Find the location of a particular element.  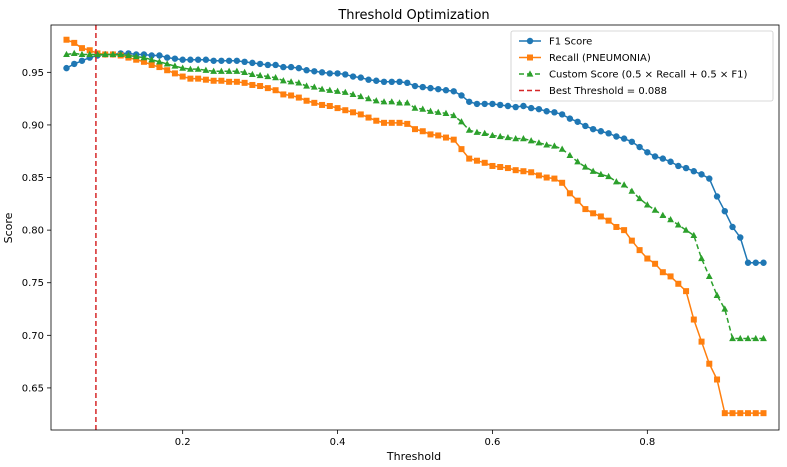

x-tick-label: 0.4 is located at coordinates (338, 442).